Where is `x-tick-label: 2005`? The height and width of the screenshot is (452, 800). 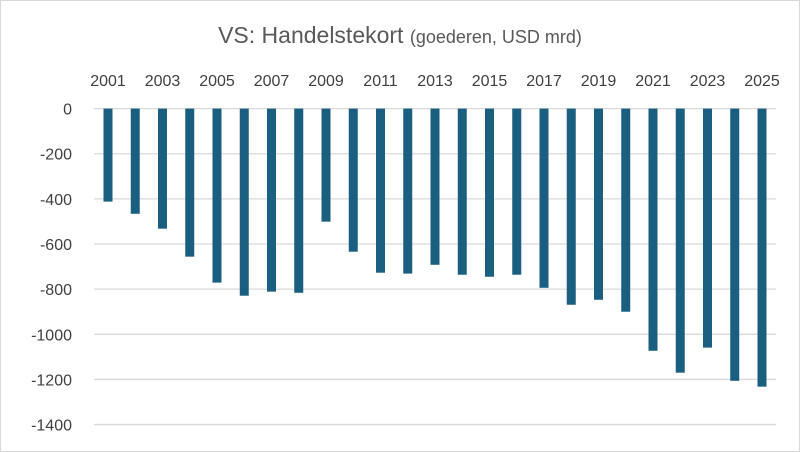 x-tick-label: 2005 is located at coordinates (217, 81).